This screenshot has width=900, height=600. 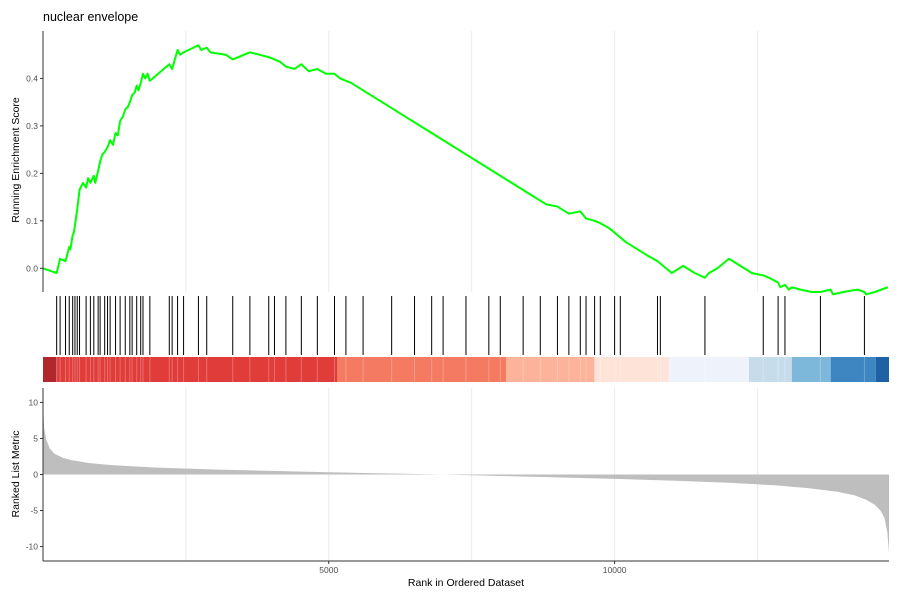 I want to click on ranked-metric-axis-title: Ranked List Metric, so click(x=16, y=474).